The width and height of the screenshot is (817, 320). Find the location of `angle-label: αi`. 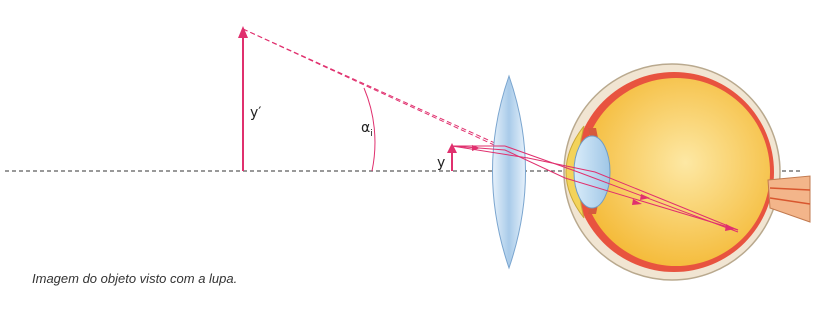

angle-label: αi is located at coordinates (367, 129).